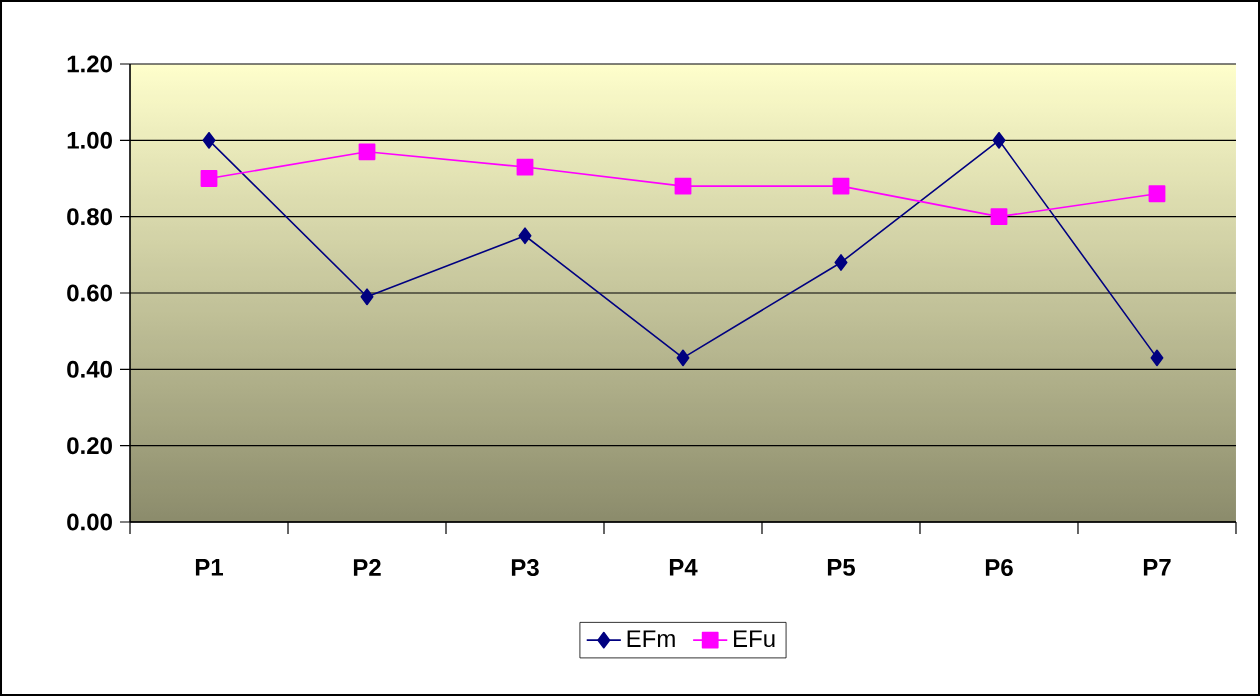  What do you see at coordinates (89, 217) in the screenshot?
I see `y-tick-label: 0.80` at bounding box center [89, 217].